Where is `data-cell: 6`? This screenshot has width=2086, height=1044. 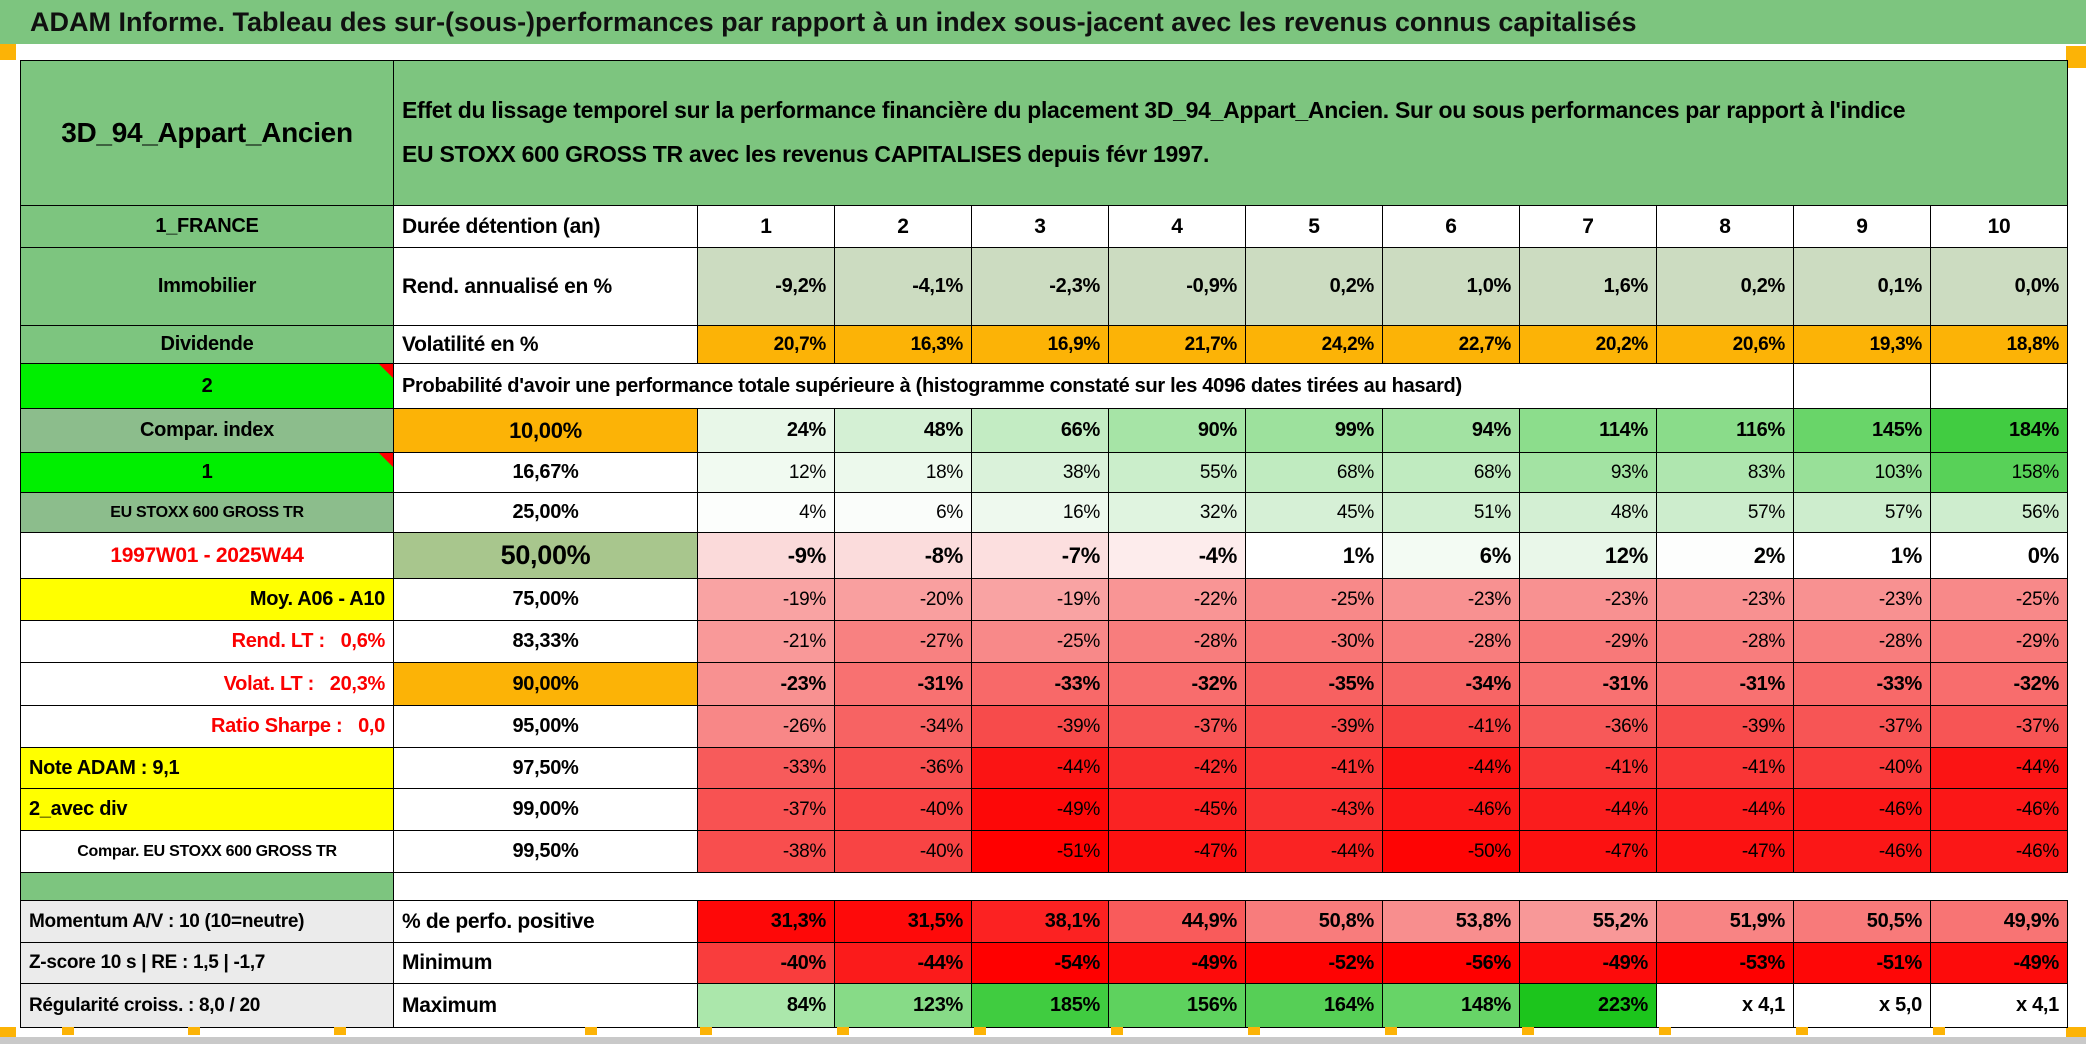
data-cell: 6 is located at coordinates (1451, 226).